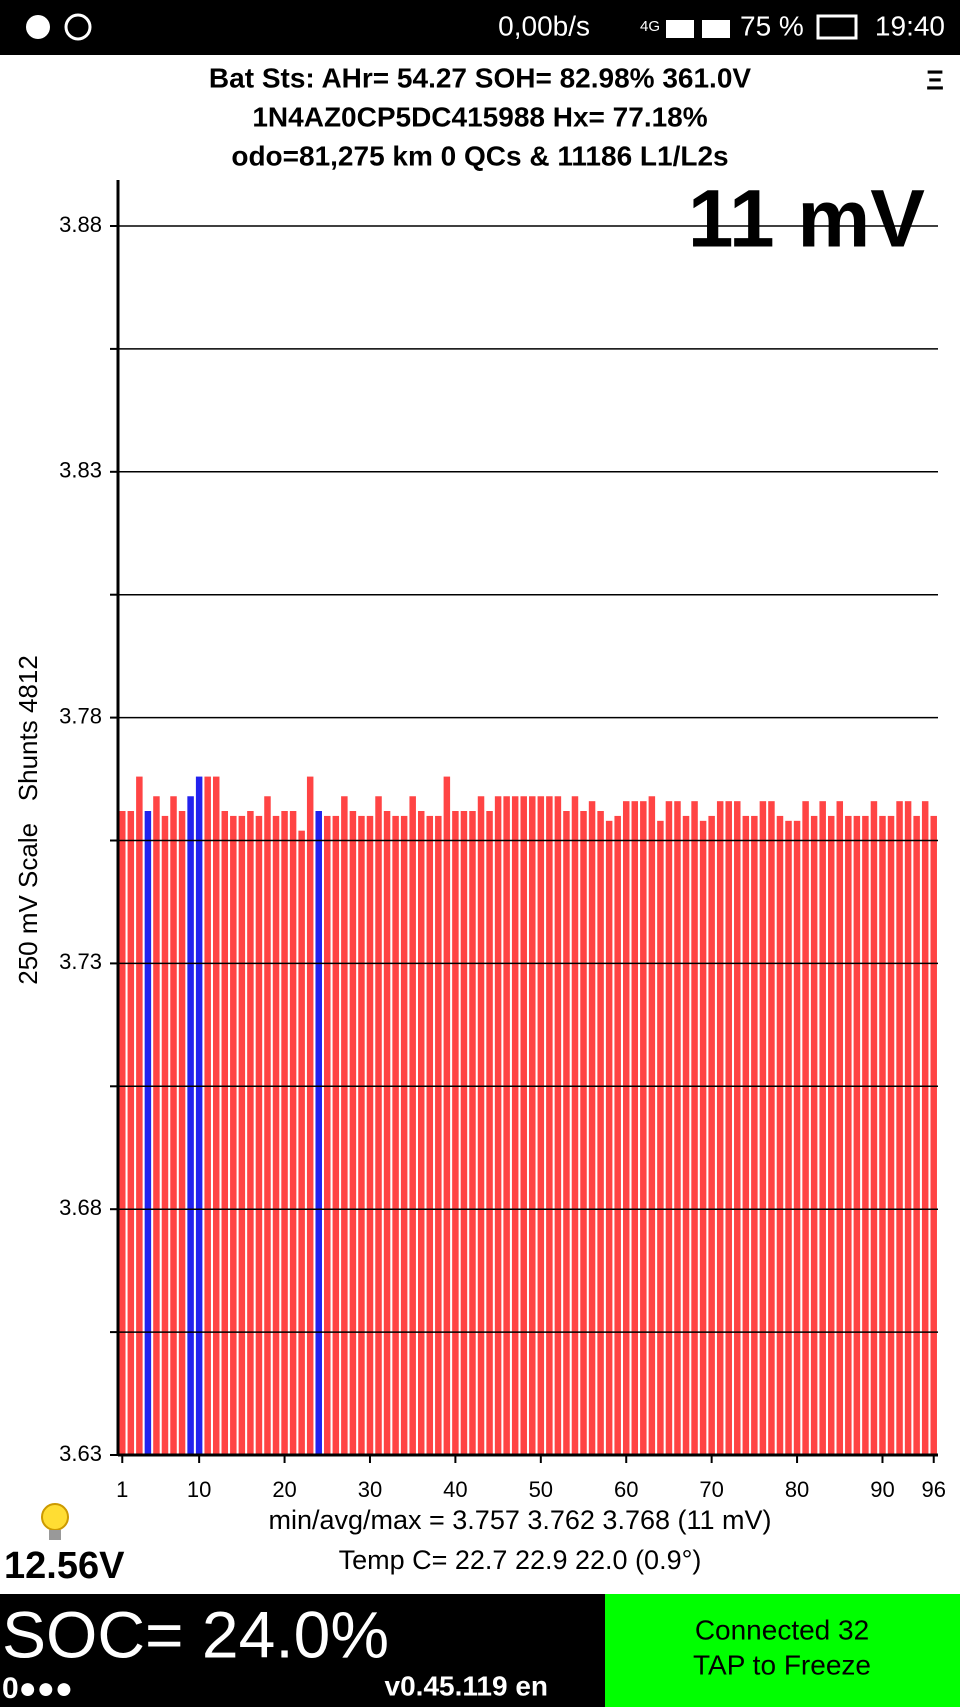 The image size is (960, 1707). Describe the element at coordinates (935, 79) in the screenshot. I see `menu-button: Ξ` at that location.